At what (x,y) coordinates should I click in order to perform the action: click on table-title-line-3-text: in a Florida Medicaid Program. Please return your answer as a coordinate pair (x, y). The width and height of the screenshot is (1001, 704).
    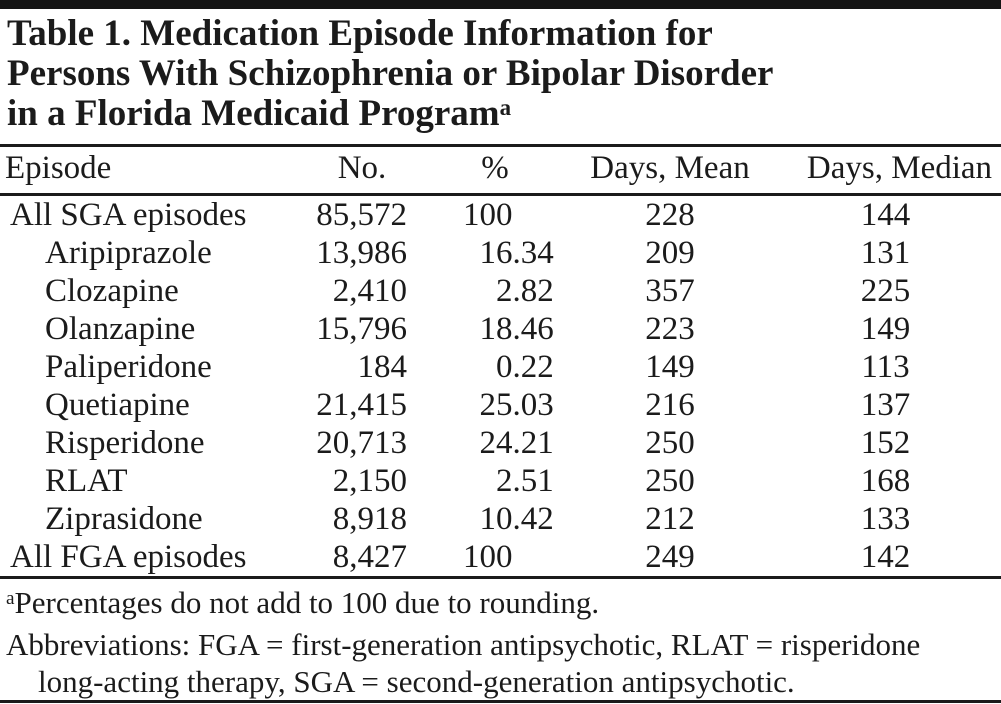
    Looking at the image, I should click on (253, 113).